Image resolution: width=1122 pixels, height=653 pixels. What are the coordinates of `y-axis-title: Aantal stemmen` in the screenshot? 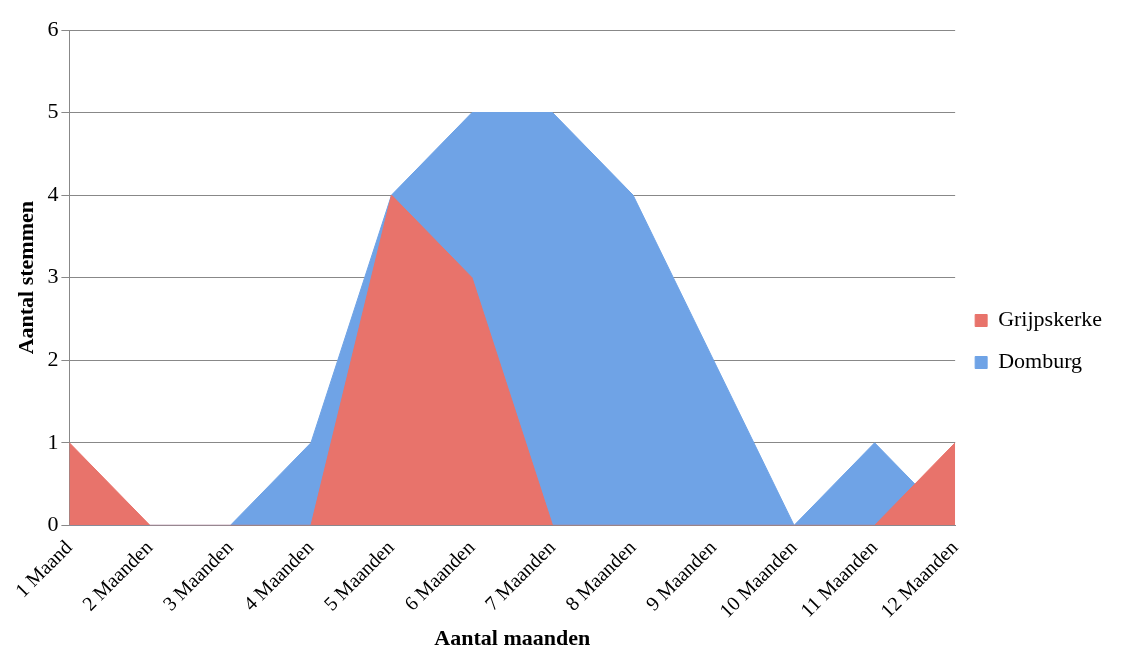 It's located at (25, 277).